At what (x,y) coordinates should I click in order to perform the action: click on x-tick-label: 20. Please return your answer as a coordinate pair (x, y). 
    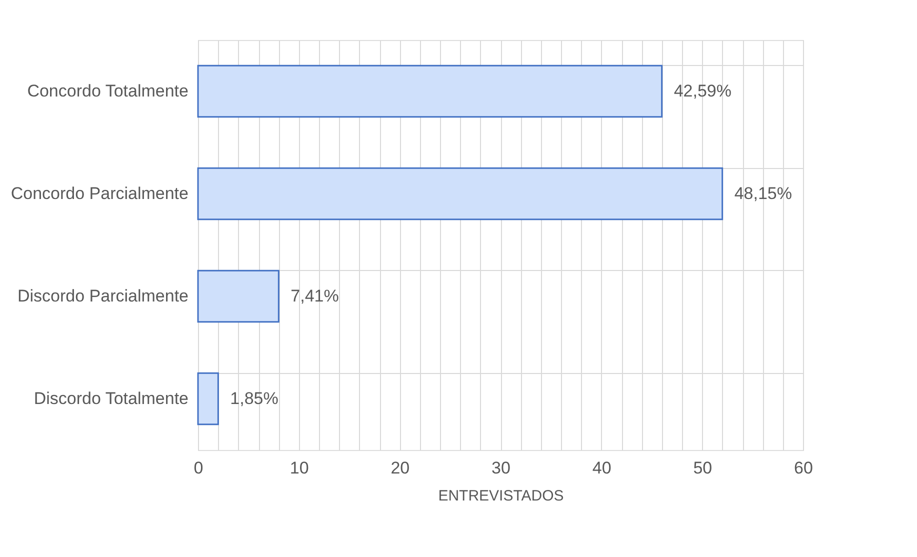
    Looking at the image, I should click on (400, 468).